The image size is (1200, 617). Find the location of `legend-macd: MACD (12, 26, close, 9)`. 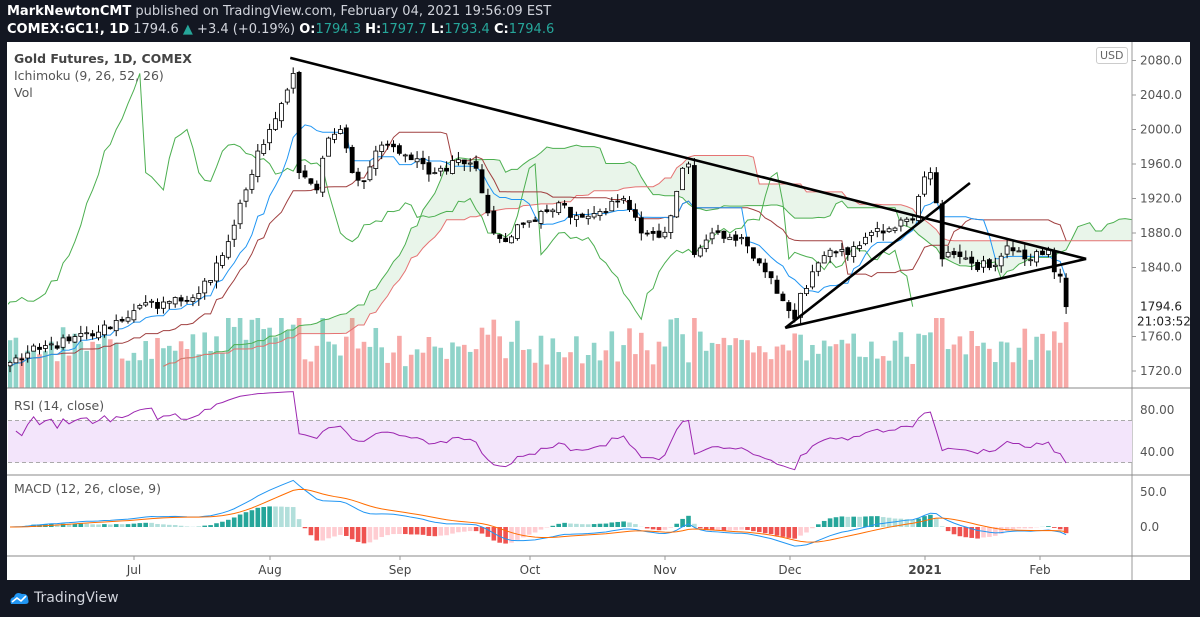

legend-macd: MACD (12, 26, close, 9) is located at coordinates (87, 488).